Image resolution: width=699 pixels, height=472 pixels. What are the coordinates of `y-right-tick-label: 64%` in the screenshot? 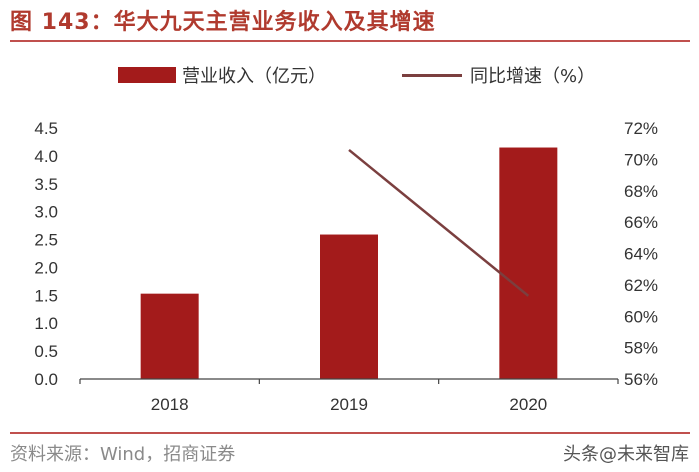 It's located at (641, 254).